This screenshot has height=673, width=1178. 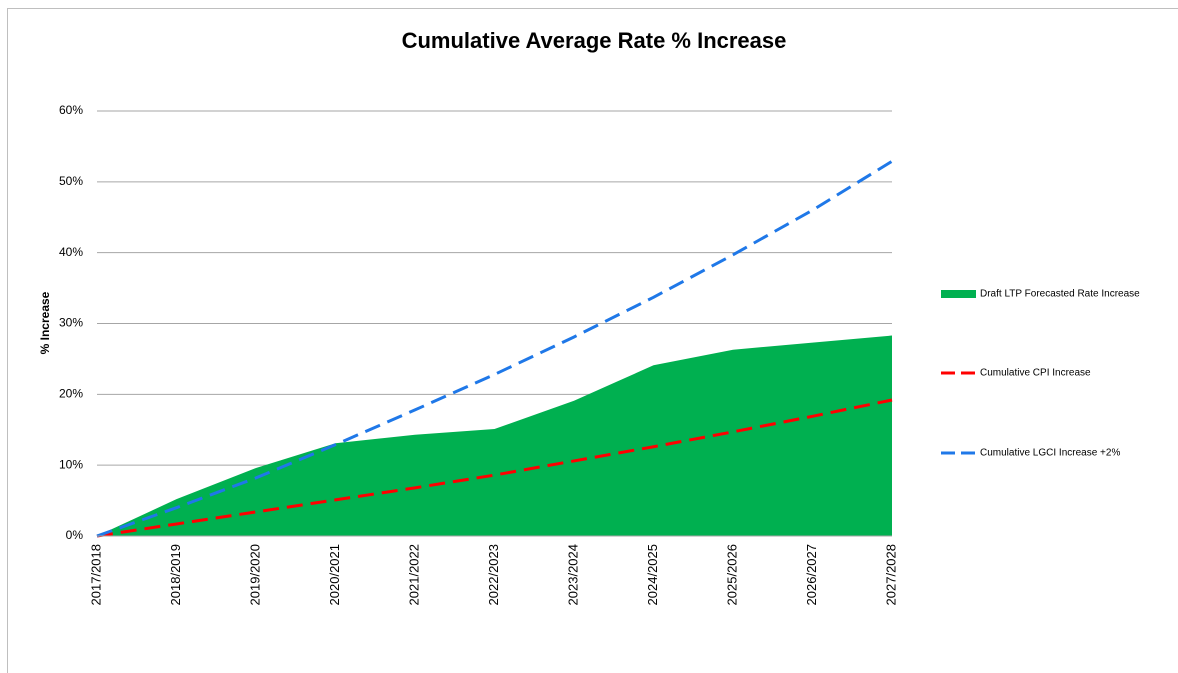 I want to click on x-tick-label: 2024/2025, so click(x=652, y=574).